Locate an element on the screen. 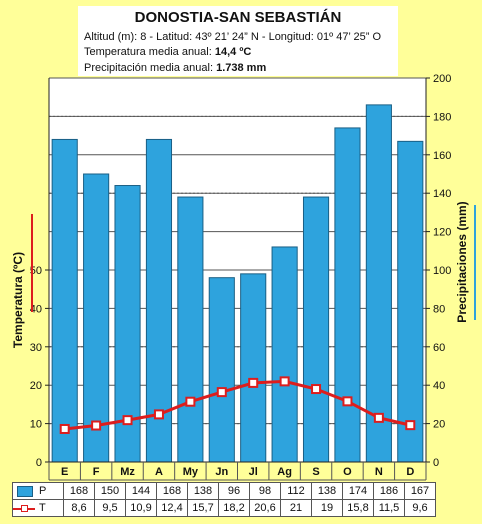 The image size is (482, 524). table-cell: 167 is located at coordinates (420, 491).